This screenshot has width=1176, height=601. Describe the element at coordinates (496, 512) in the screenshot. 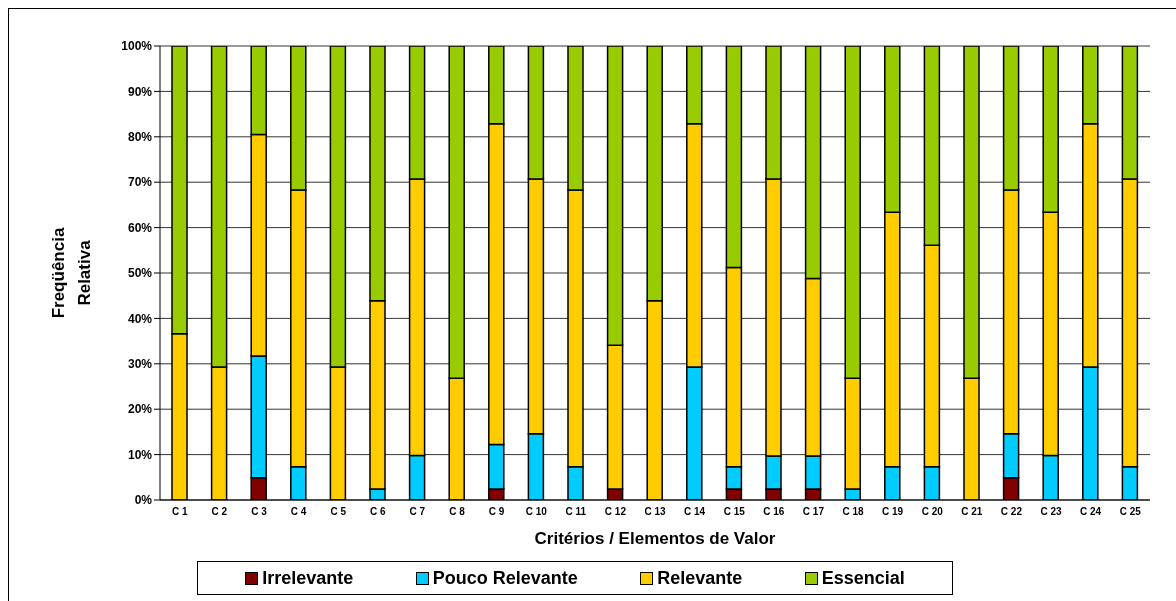

I see `x-tick-label: C 9` at that location.